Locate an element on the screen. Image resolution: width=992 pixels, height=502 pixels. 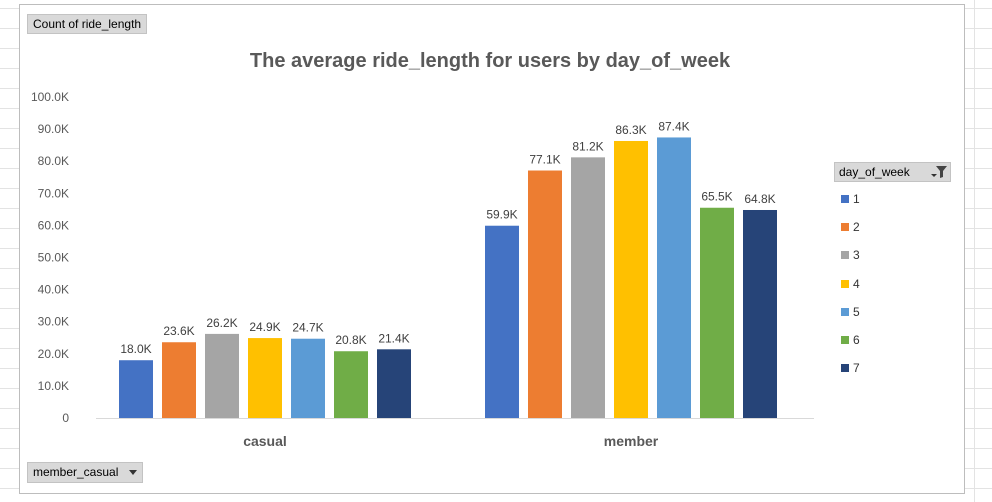
data-label: 59.9K is located at coordinates (501, 215).